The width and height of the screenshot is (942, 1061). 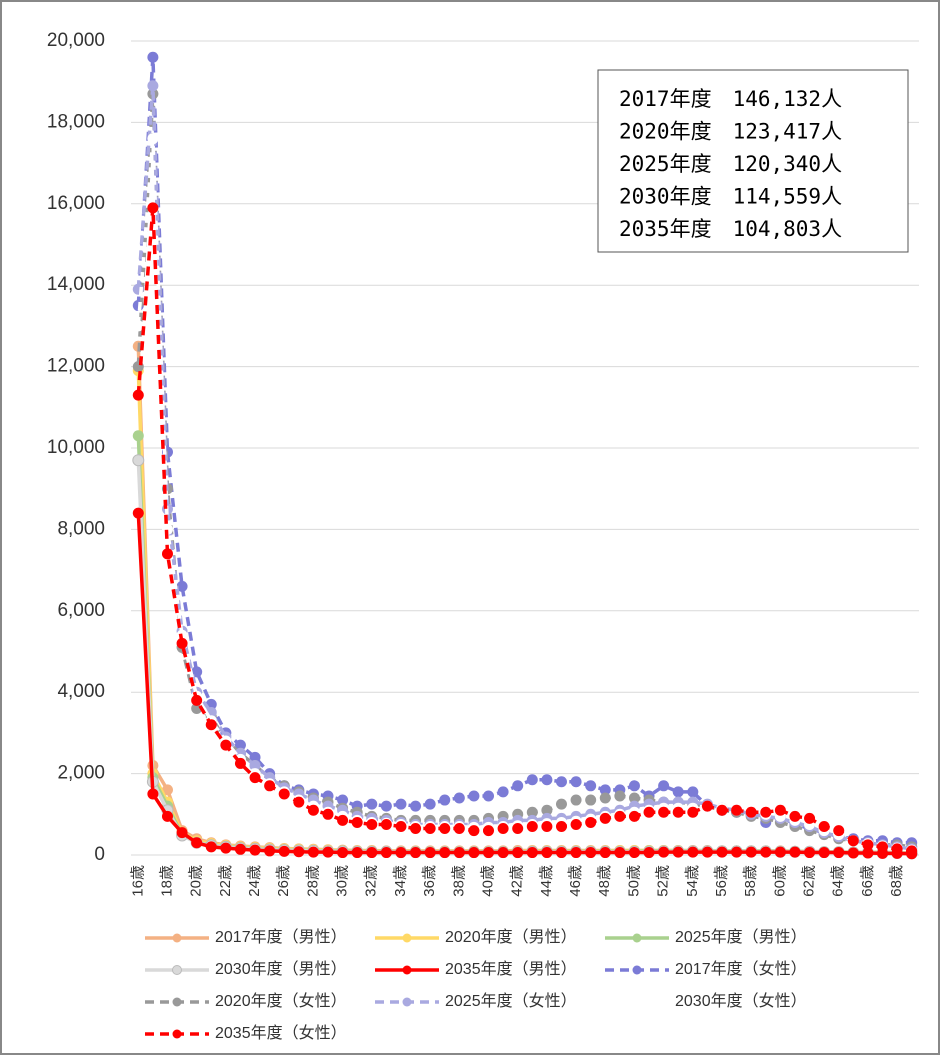 What do you see at coordinates (196, 881) in the screenshot?
I see `x-tick-label: 20歳` at bounding box center [196, 881].